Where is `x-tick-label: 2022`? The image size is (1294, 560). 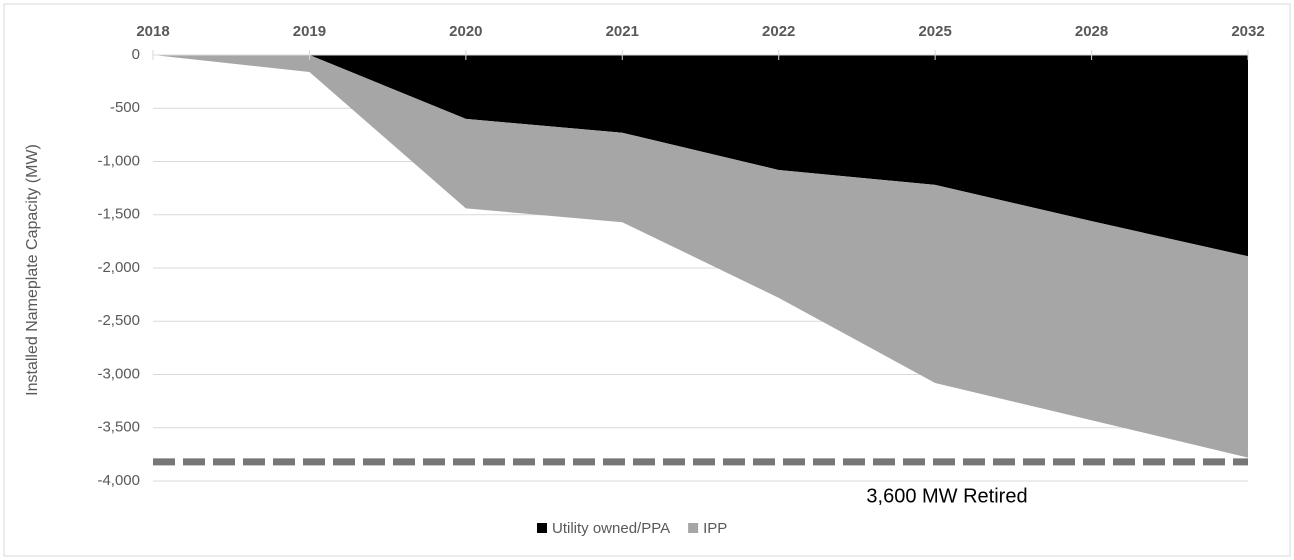
x-tick-label: 2022 is located at coordinates (778, 31).